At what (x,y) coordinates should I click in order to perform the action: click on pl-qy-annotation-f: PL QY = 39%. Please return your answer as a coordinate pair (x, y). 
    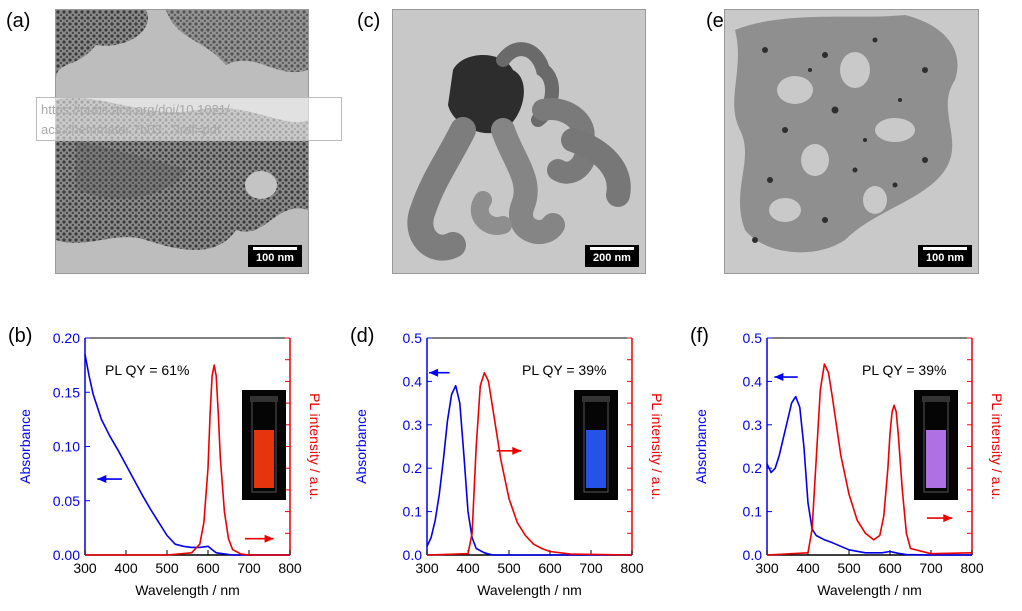
    Looking at the image, I should click on (904, 370).